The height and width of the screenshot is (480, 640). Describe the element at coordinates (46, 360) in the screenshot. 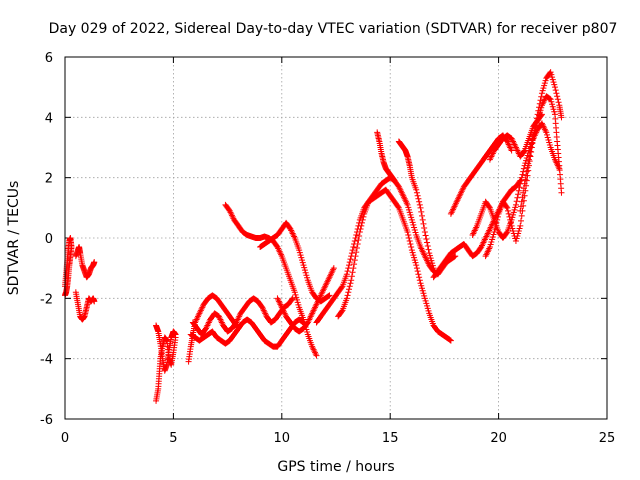

I see `y-tick-label: -4` at that location.